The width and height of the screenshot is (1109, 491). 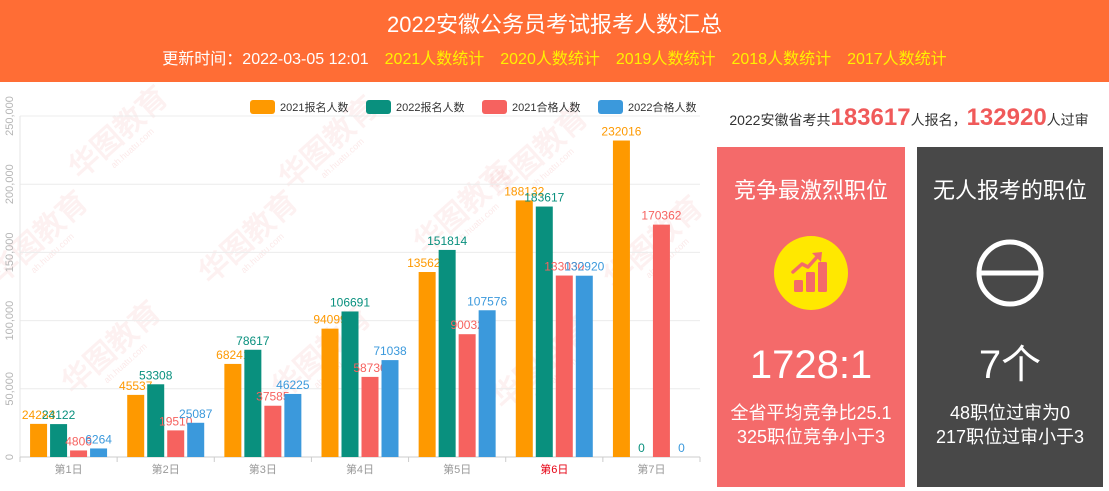 I want to click on link-2017-stats: 2017人数统计, so click(x=897, y=59).